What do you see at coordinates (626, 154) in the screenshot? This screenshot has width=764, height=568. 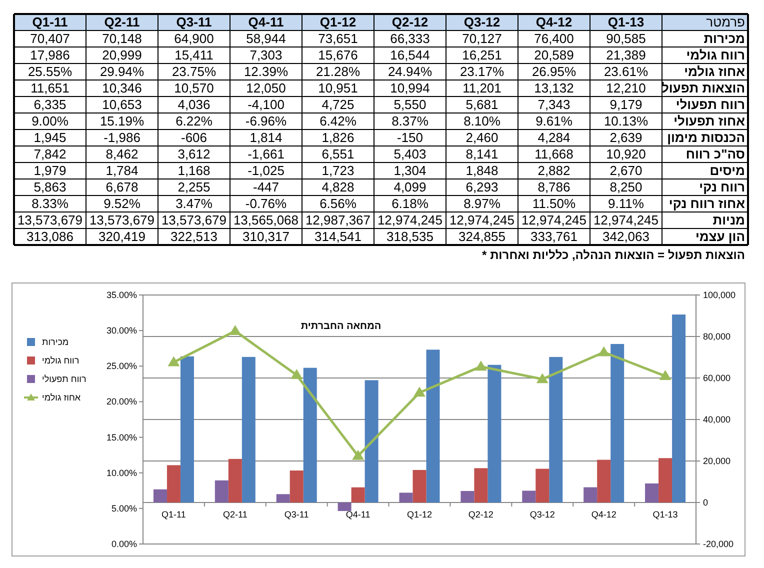 I see `text: 10,920` at bounding box center [626, 154].